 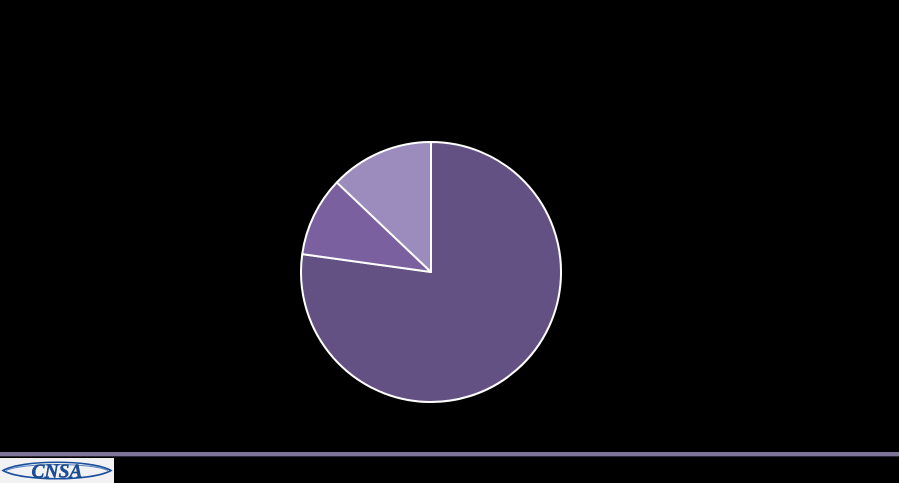 I want to click on lens-highlight-icon, so click(x=57, y=467).